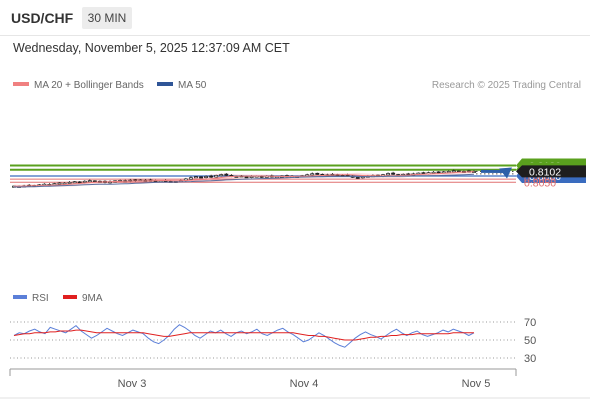  Describe the element at coordinates (530, 359) in the screenshot. I see `rsi-tick-label: 30` at that location.